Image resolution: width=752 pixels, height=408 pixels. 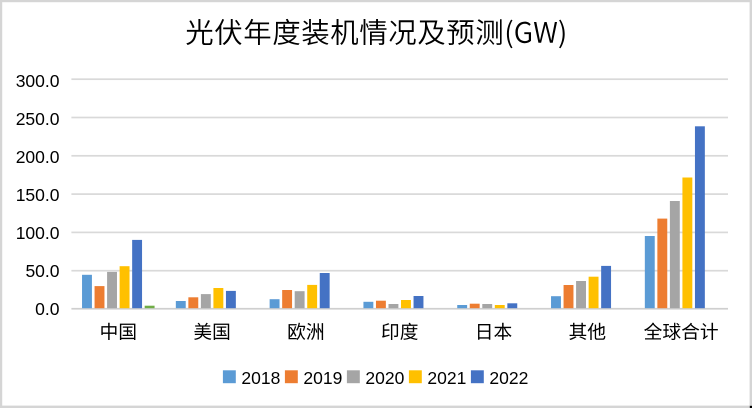 What do you see at coordinates (38, 119) in the screenshot?
I see `svg-text: 250.0` at bounding box center [38, 119].